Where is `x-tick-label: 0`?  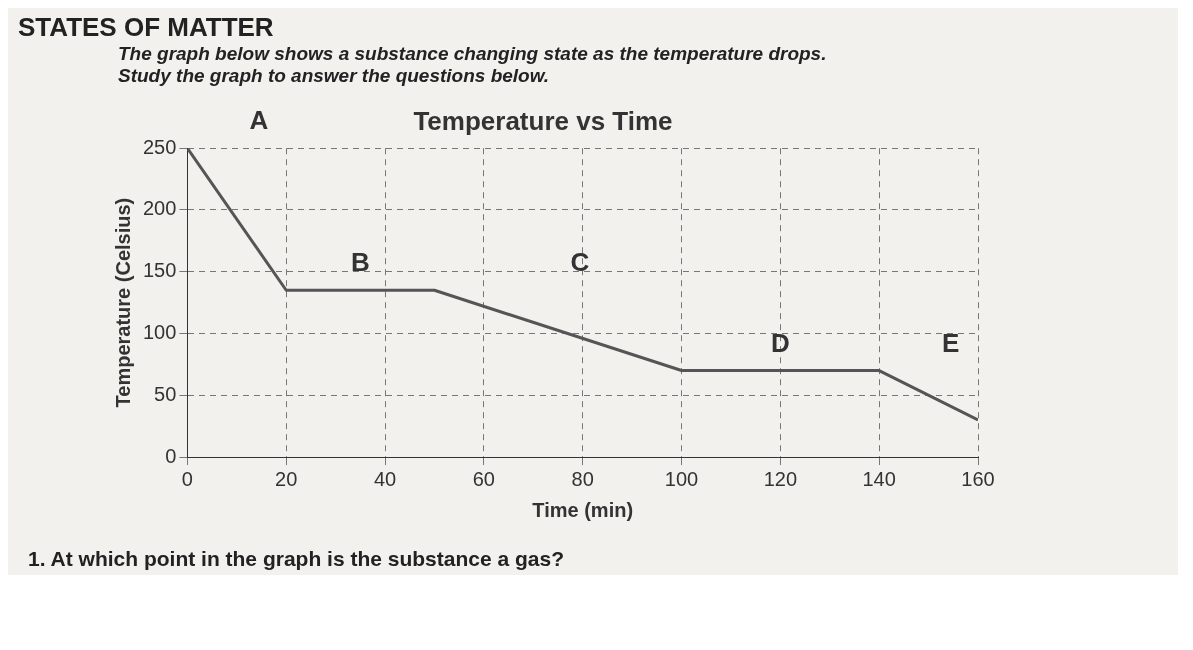 x-tick-label: 0 is located at coordinates (187, 478).